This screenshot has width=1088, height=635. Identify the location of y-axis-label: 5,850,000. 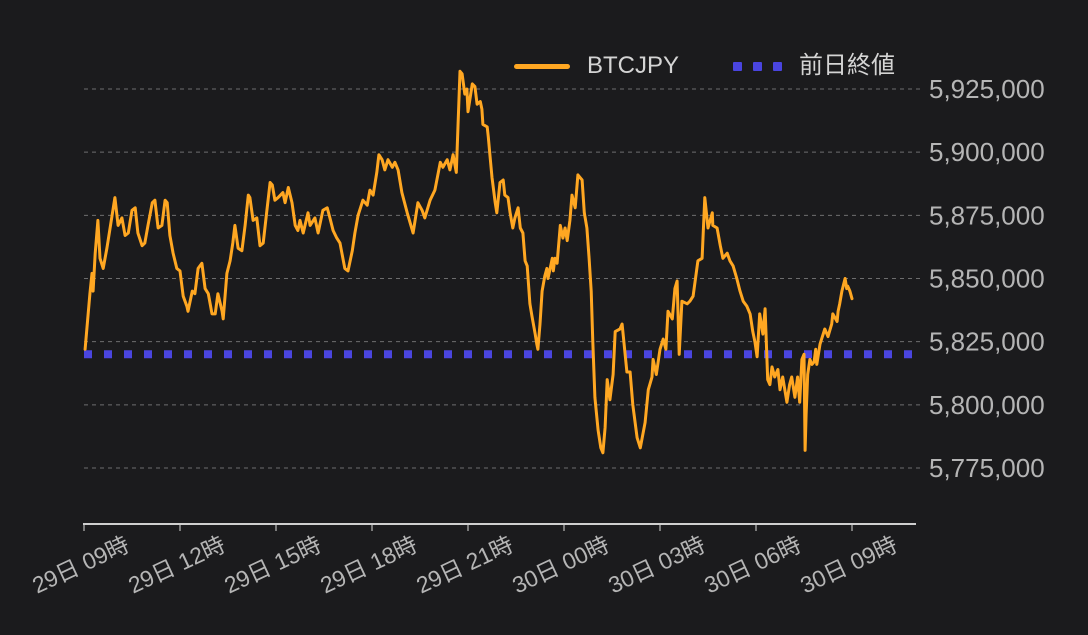
(987, 279).